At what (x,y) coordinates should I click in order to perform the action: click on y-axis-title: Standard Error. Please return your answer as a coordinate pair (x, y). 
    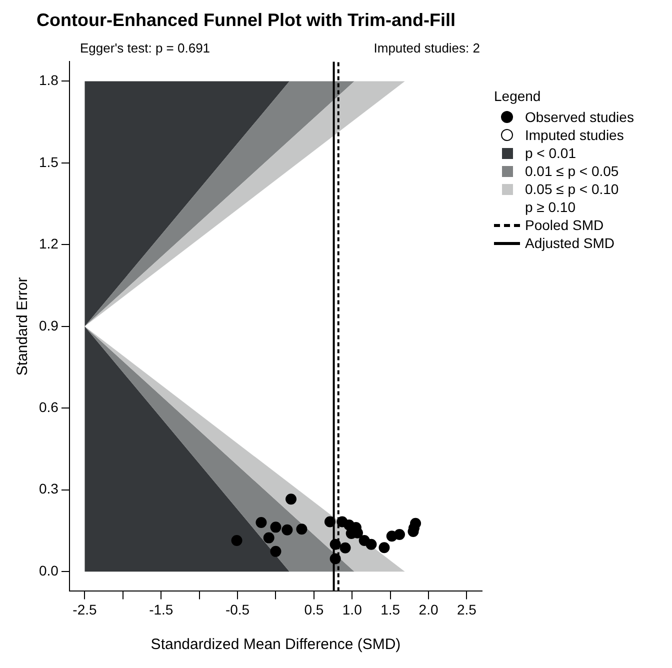
    Looking at the image, I should click on (23, 326).